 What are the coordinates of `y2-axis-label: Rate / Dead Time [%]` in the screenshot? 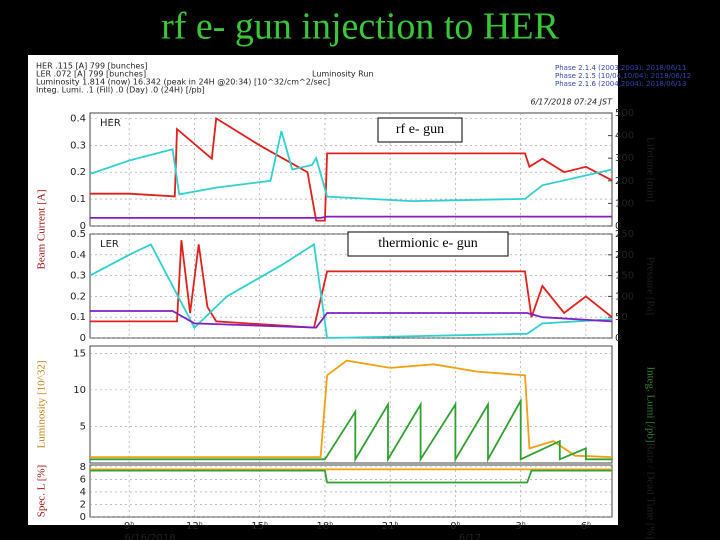 It's located at (650, 491).